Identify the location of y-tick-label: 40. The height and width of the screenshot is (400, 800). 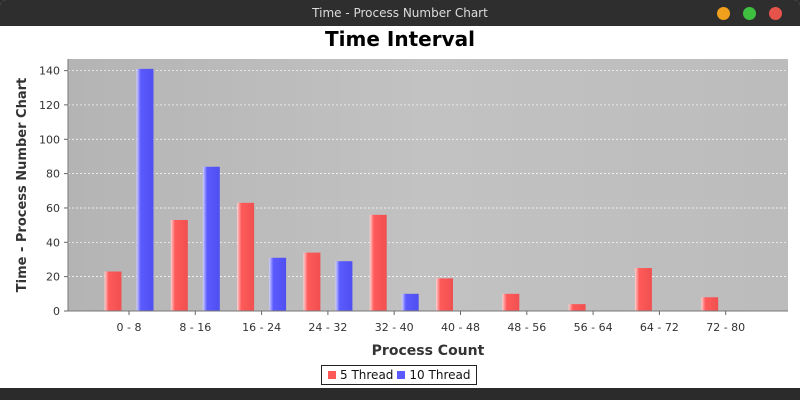
(53, 242).